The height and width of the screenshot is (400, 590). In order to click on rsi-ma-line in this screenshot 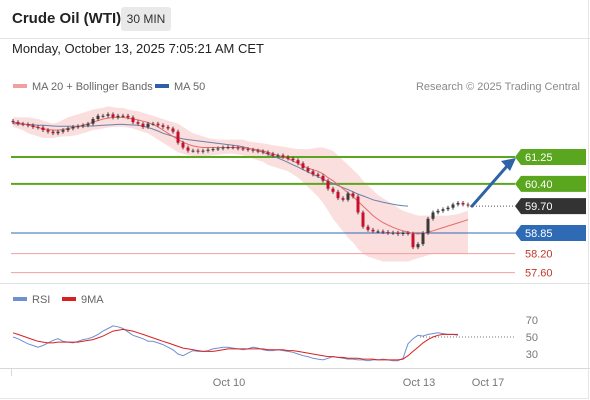, I will do `click(235, 344)`.